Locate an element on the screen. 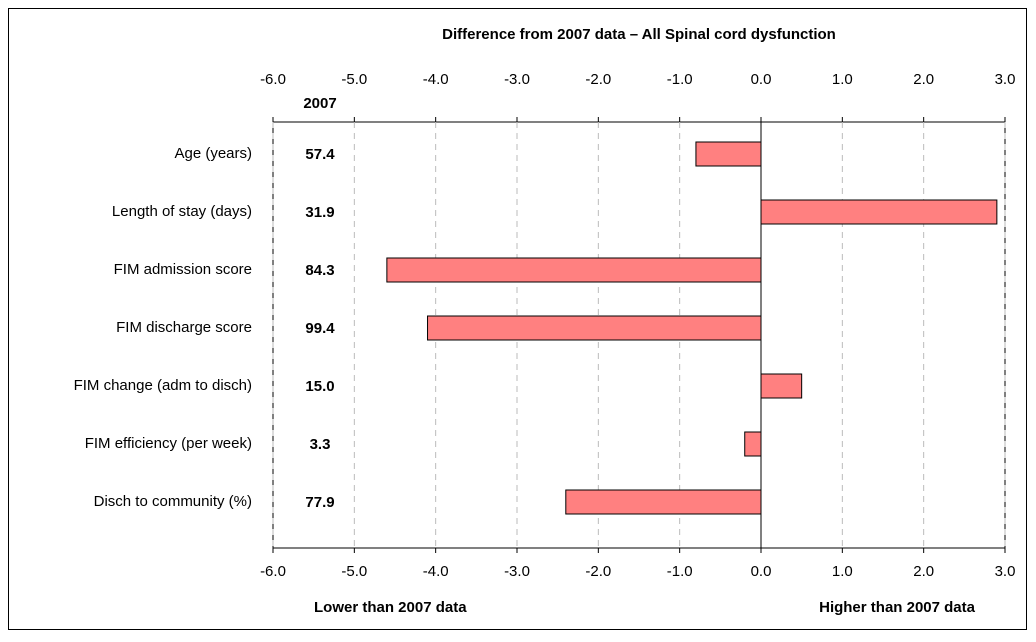 The image size is (1036, 642). category-label: FIM admission score is located at coordinates (183, 269).